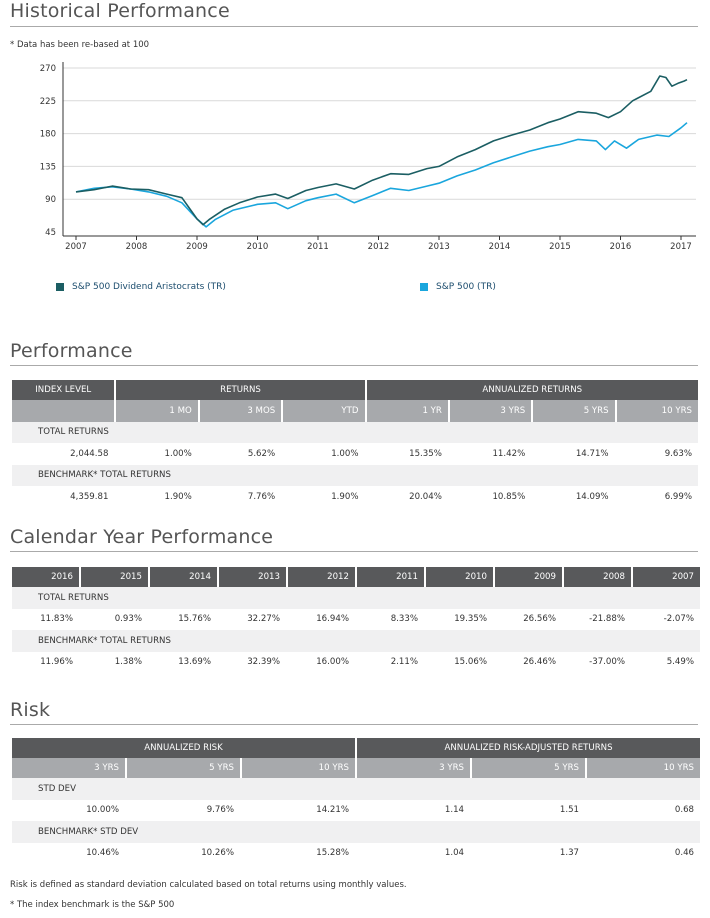 This screenshot has width=710, height=918. Describe the element at coordinates (459, 662) in the screenshot. I see `cal-bench-2010: 15.06%` at that location.